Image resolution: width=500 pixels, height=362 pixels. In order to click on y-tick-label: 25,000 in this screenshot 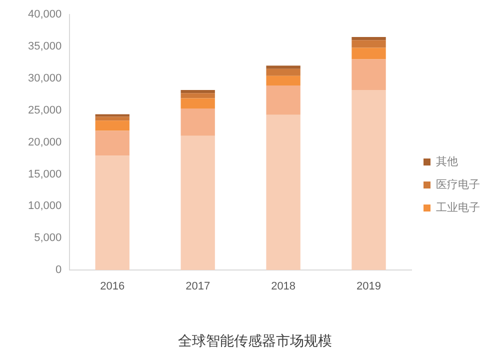, I will do `click(45, 110)`.